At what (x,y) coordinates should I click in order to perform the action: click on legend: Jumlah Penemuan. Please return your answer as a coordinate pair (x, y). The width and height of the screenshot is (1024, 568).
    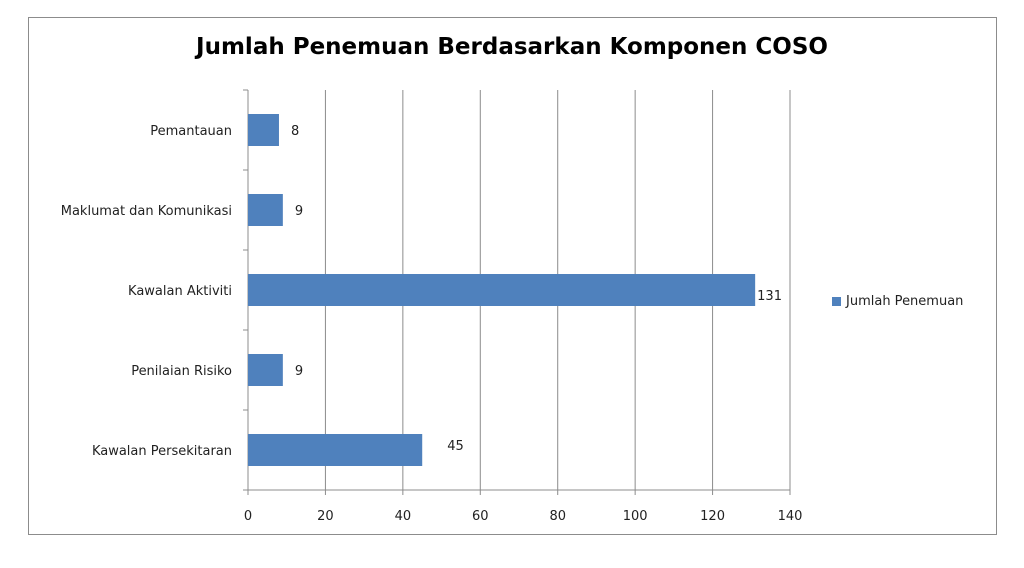
    Looking at the image, I should click on (897, 301).